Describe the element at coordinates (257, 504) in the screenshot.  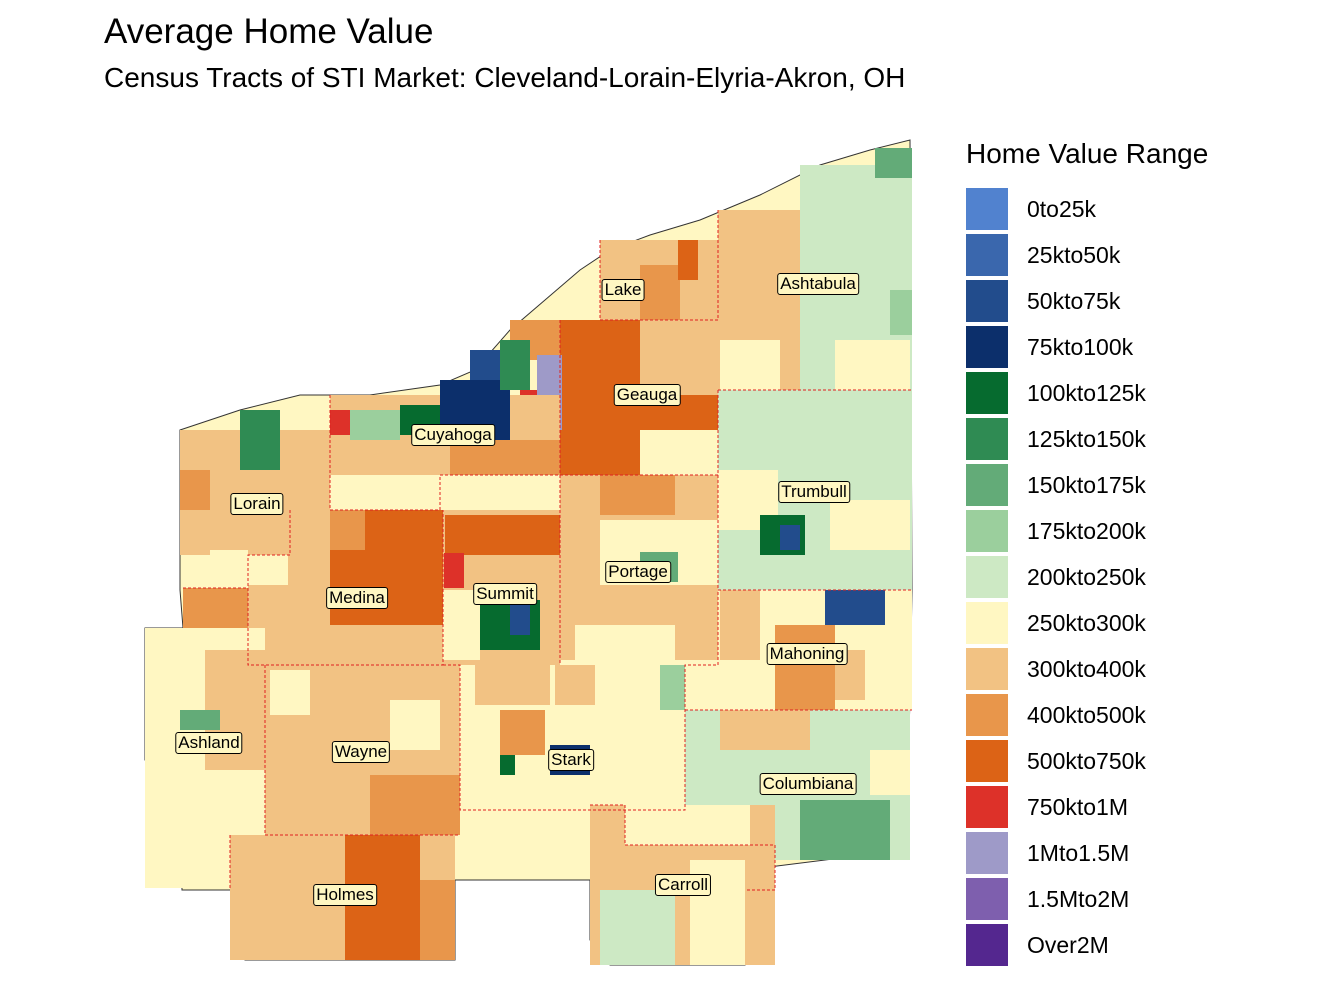
I see `county-label-lorain: Lorain` at that location.